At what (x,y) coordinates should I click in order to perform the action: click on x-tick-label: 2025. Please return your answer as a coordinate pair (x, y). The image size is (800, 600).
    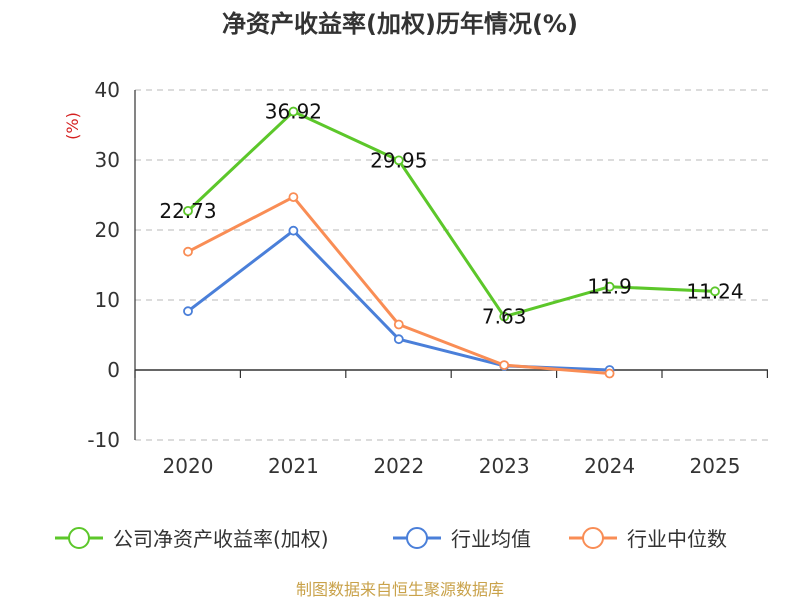
    Looking at the image, I should click on (715, 466).